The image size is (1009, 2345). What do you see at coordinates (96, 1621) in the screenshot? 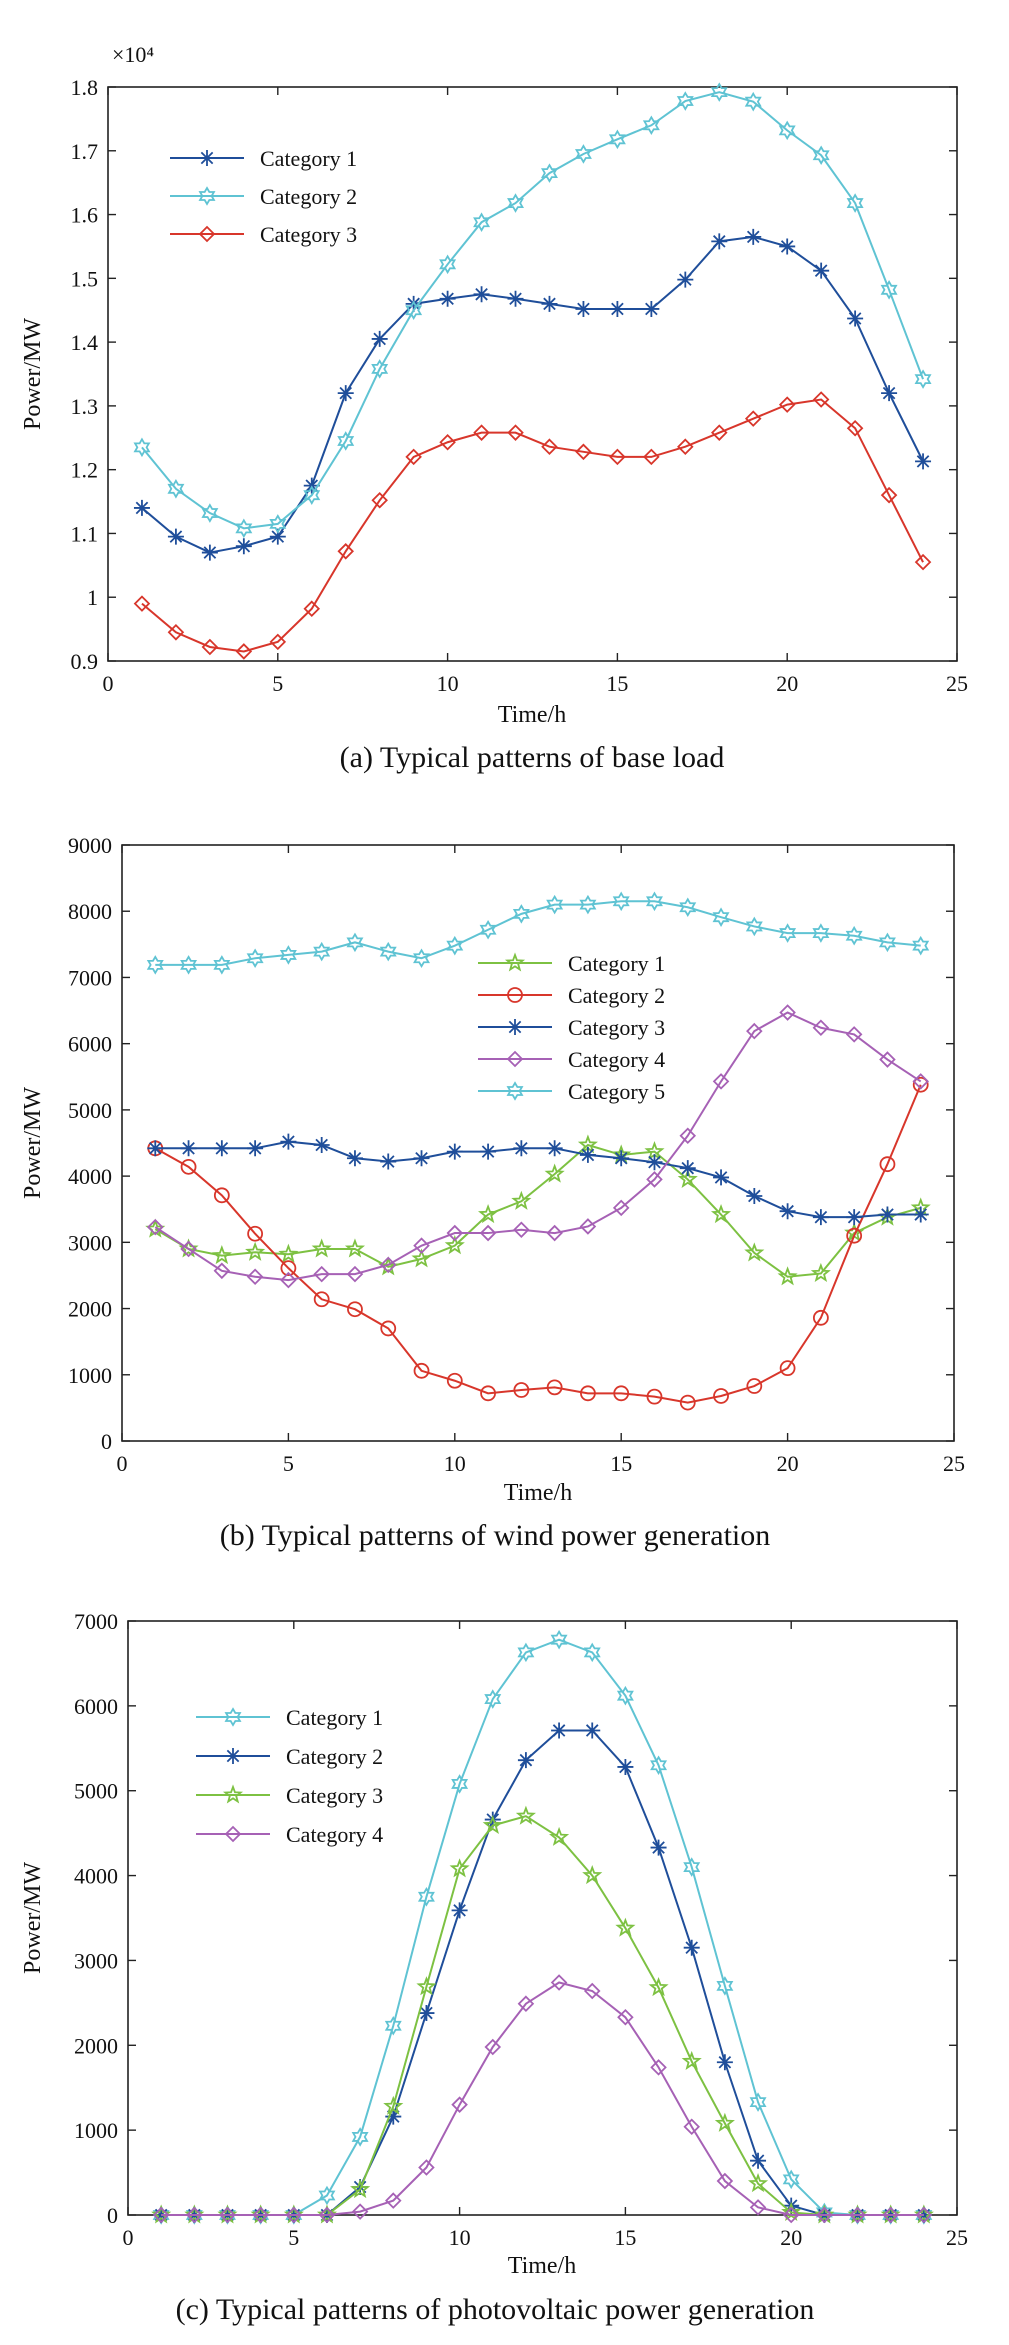
I see `y-tick-label: 7000` at bounding box center [96, 1621].